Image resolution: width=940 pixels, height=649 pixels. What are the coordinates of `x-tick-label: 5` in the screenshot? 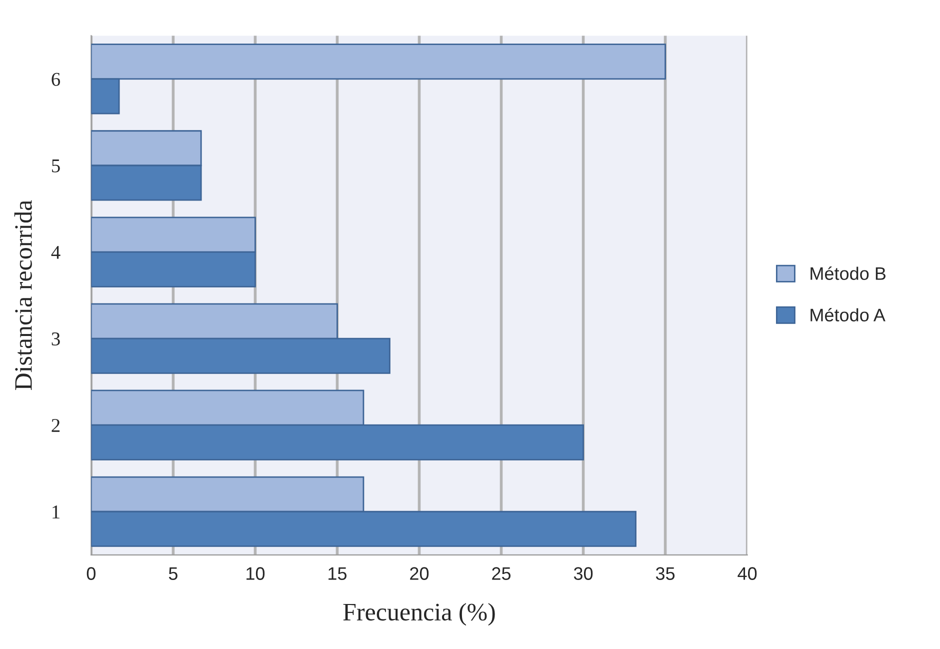 It's located at (173, 573).